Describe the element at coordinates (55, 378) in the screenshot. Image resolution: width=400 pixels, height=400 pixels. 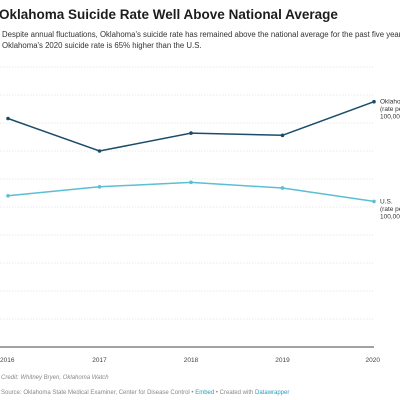
I see `credit-line: Credit: Whitney Bryen, Oklahoma Watch` at that location.